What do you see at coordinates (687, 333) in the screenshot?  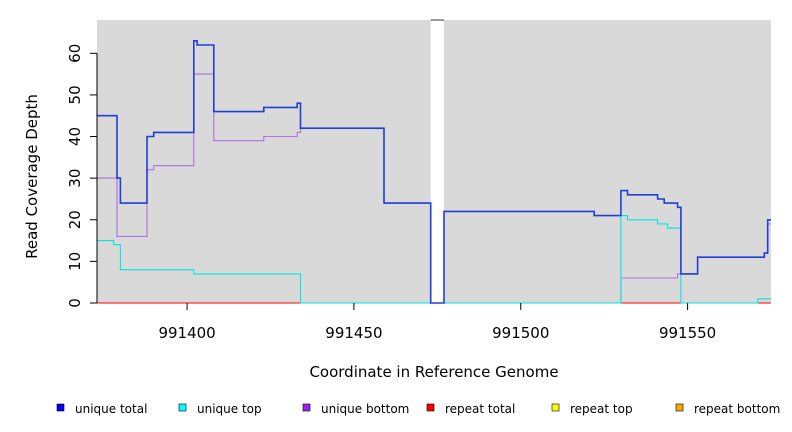 I see `x-tick-label: 991550` at bounding box center [687, 333].